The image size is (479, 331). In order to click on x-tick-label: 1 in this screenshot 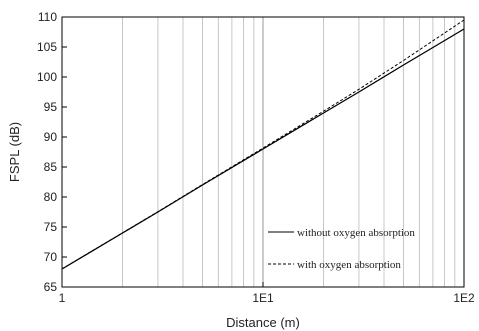, I will do `click(62, 298)`.